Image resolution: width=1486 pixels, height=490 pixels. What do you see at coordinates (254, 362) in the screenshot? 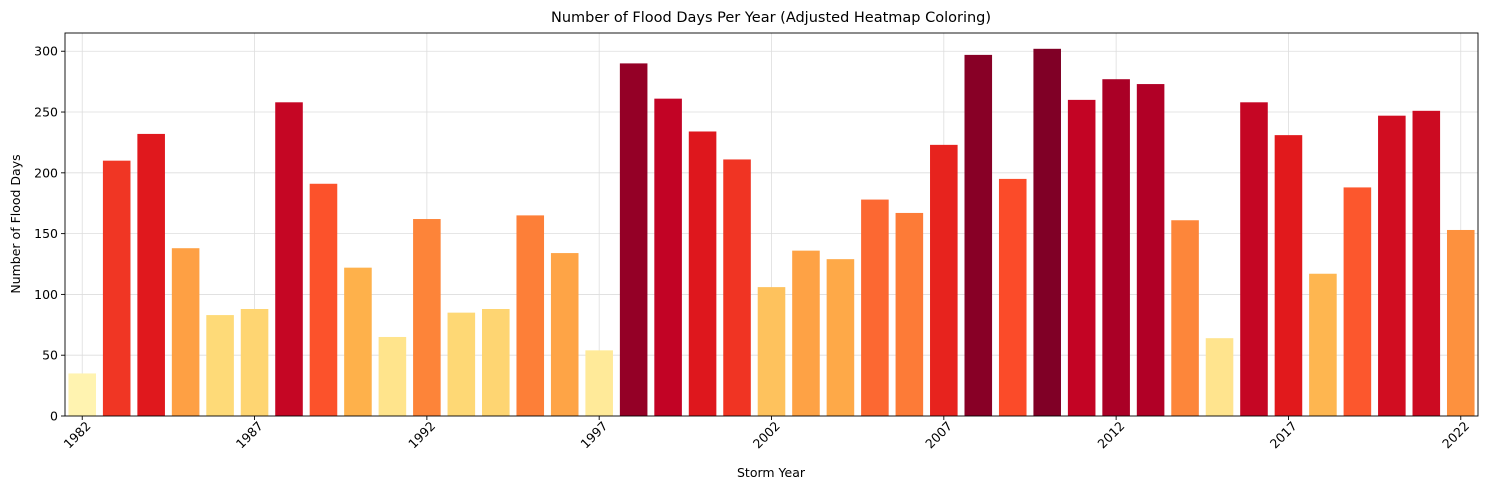
I see `bar-1987` at bounding box center [254, 362].